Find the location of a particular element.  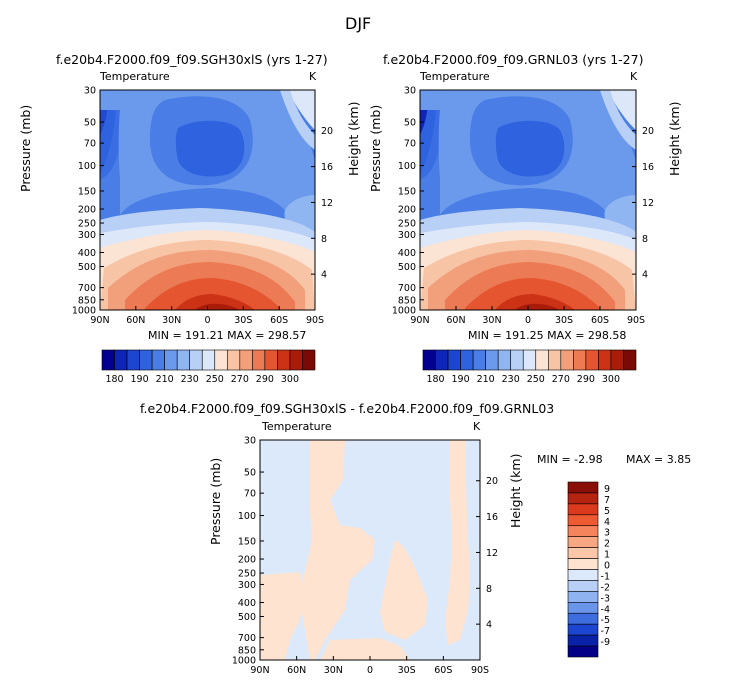

colorbar-label: -2 is located at coordinates (605, 587).